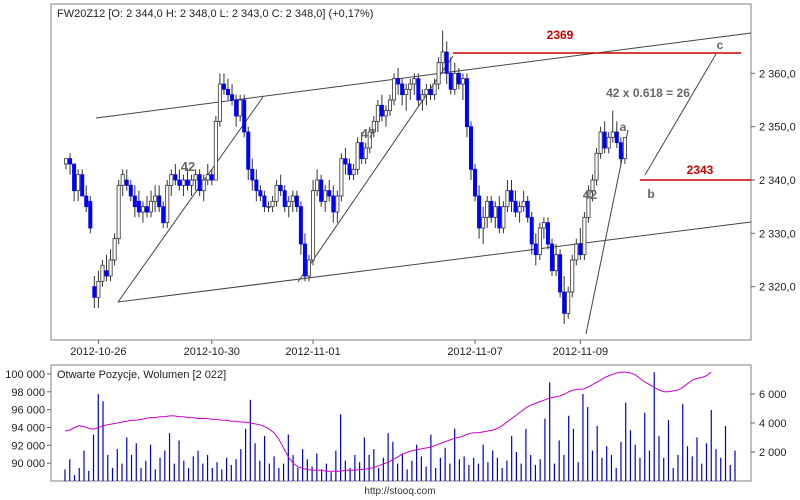 Image resolution: width=800 pixels, height=500 pixels. Describe the element at coordinates (212, 352) in the screenshot. I see `price-x-tick-label: 2012-10-30` at that location.